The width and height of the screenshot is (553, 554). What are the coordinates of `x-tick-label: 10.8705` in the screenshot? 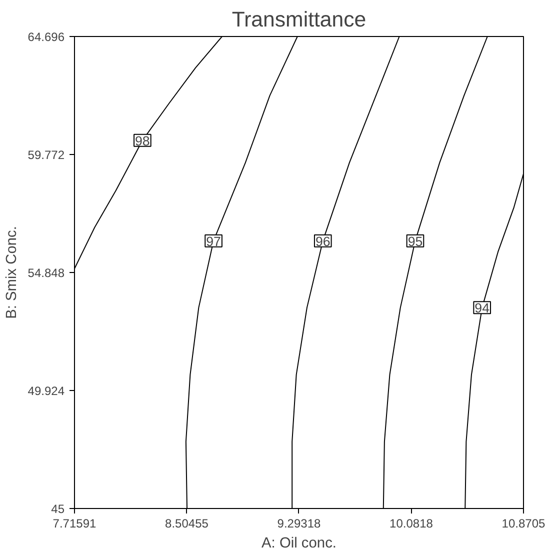 It's located at (524, 523).